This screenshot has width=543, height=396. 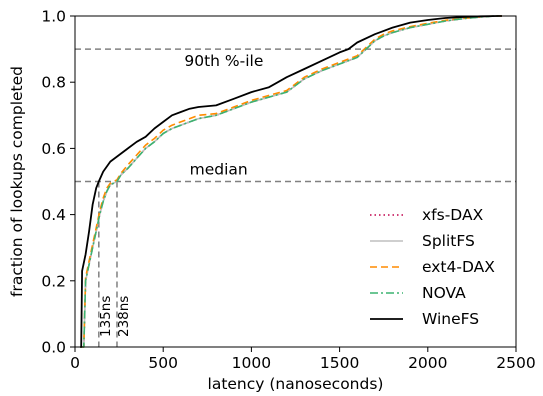 What do you see at coordinates (339, 363) in the screenshot?
I see `x-tick-label: 1500` at bounding box center [339, 363].